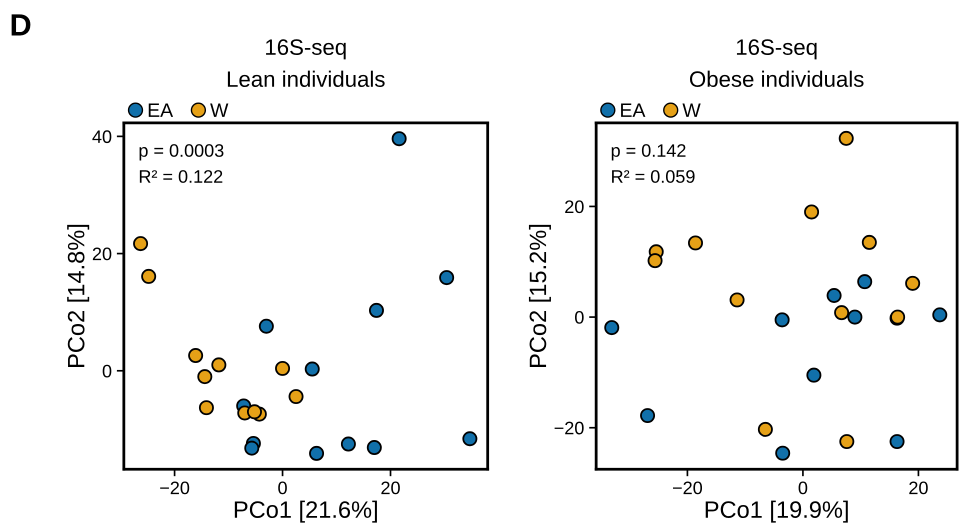  Describe the element at coordinates (21, 25) in the screenshot. I see `text: D` at that location.